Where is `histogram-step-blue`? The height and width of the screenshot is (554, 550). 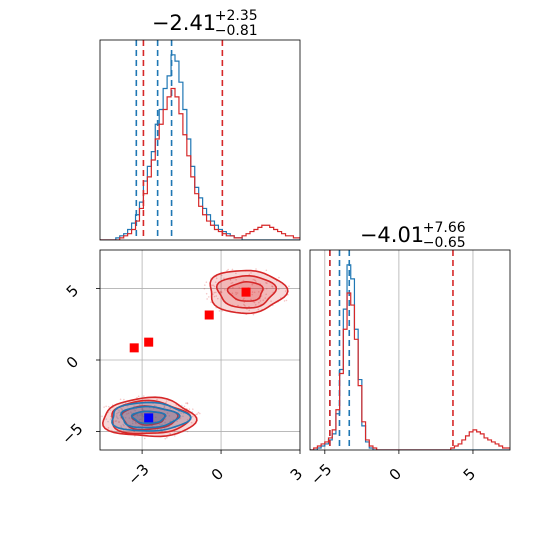 histogram-step-blue is located at coordinates (410, 357).